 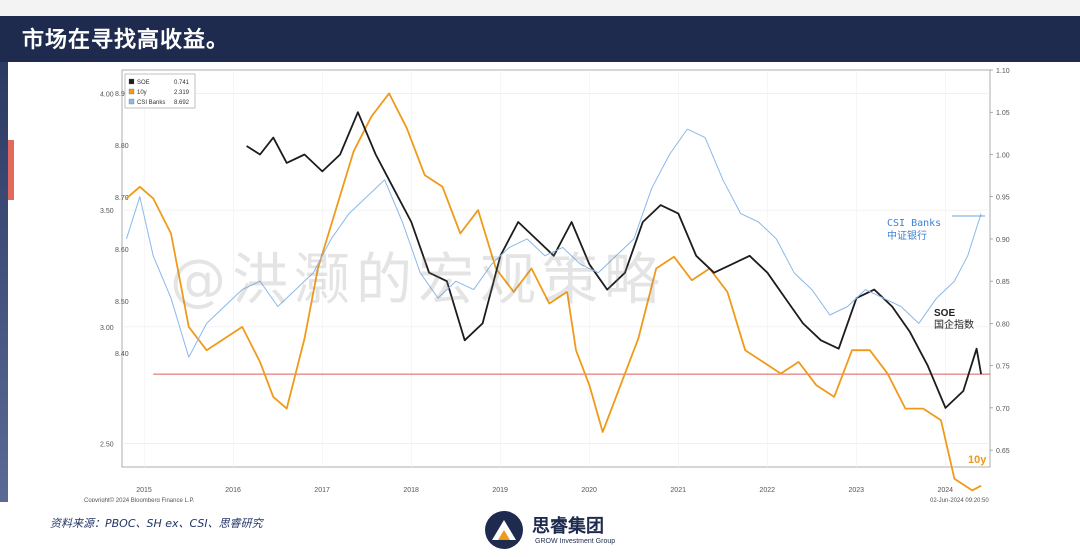 I want to click on inner-axis-tick: 8.50, so click(x=122, y=302).